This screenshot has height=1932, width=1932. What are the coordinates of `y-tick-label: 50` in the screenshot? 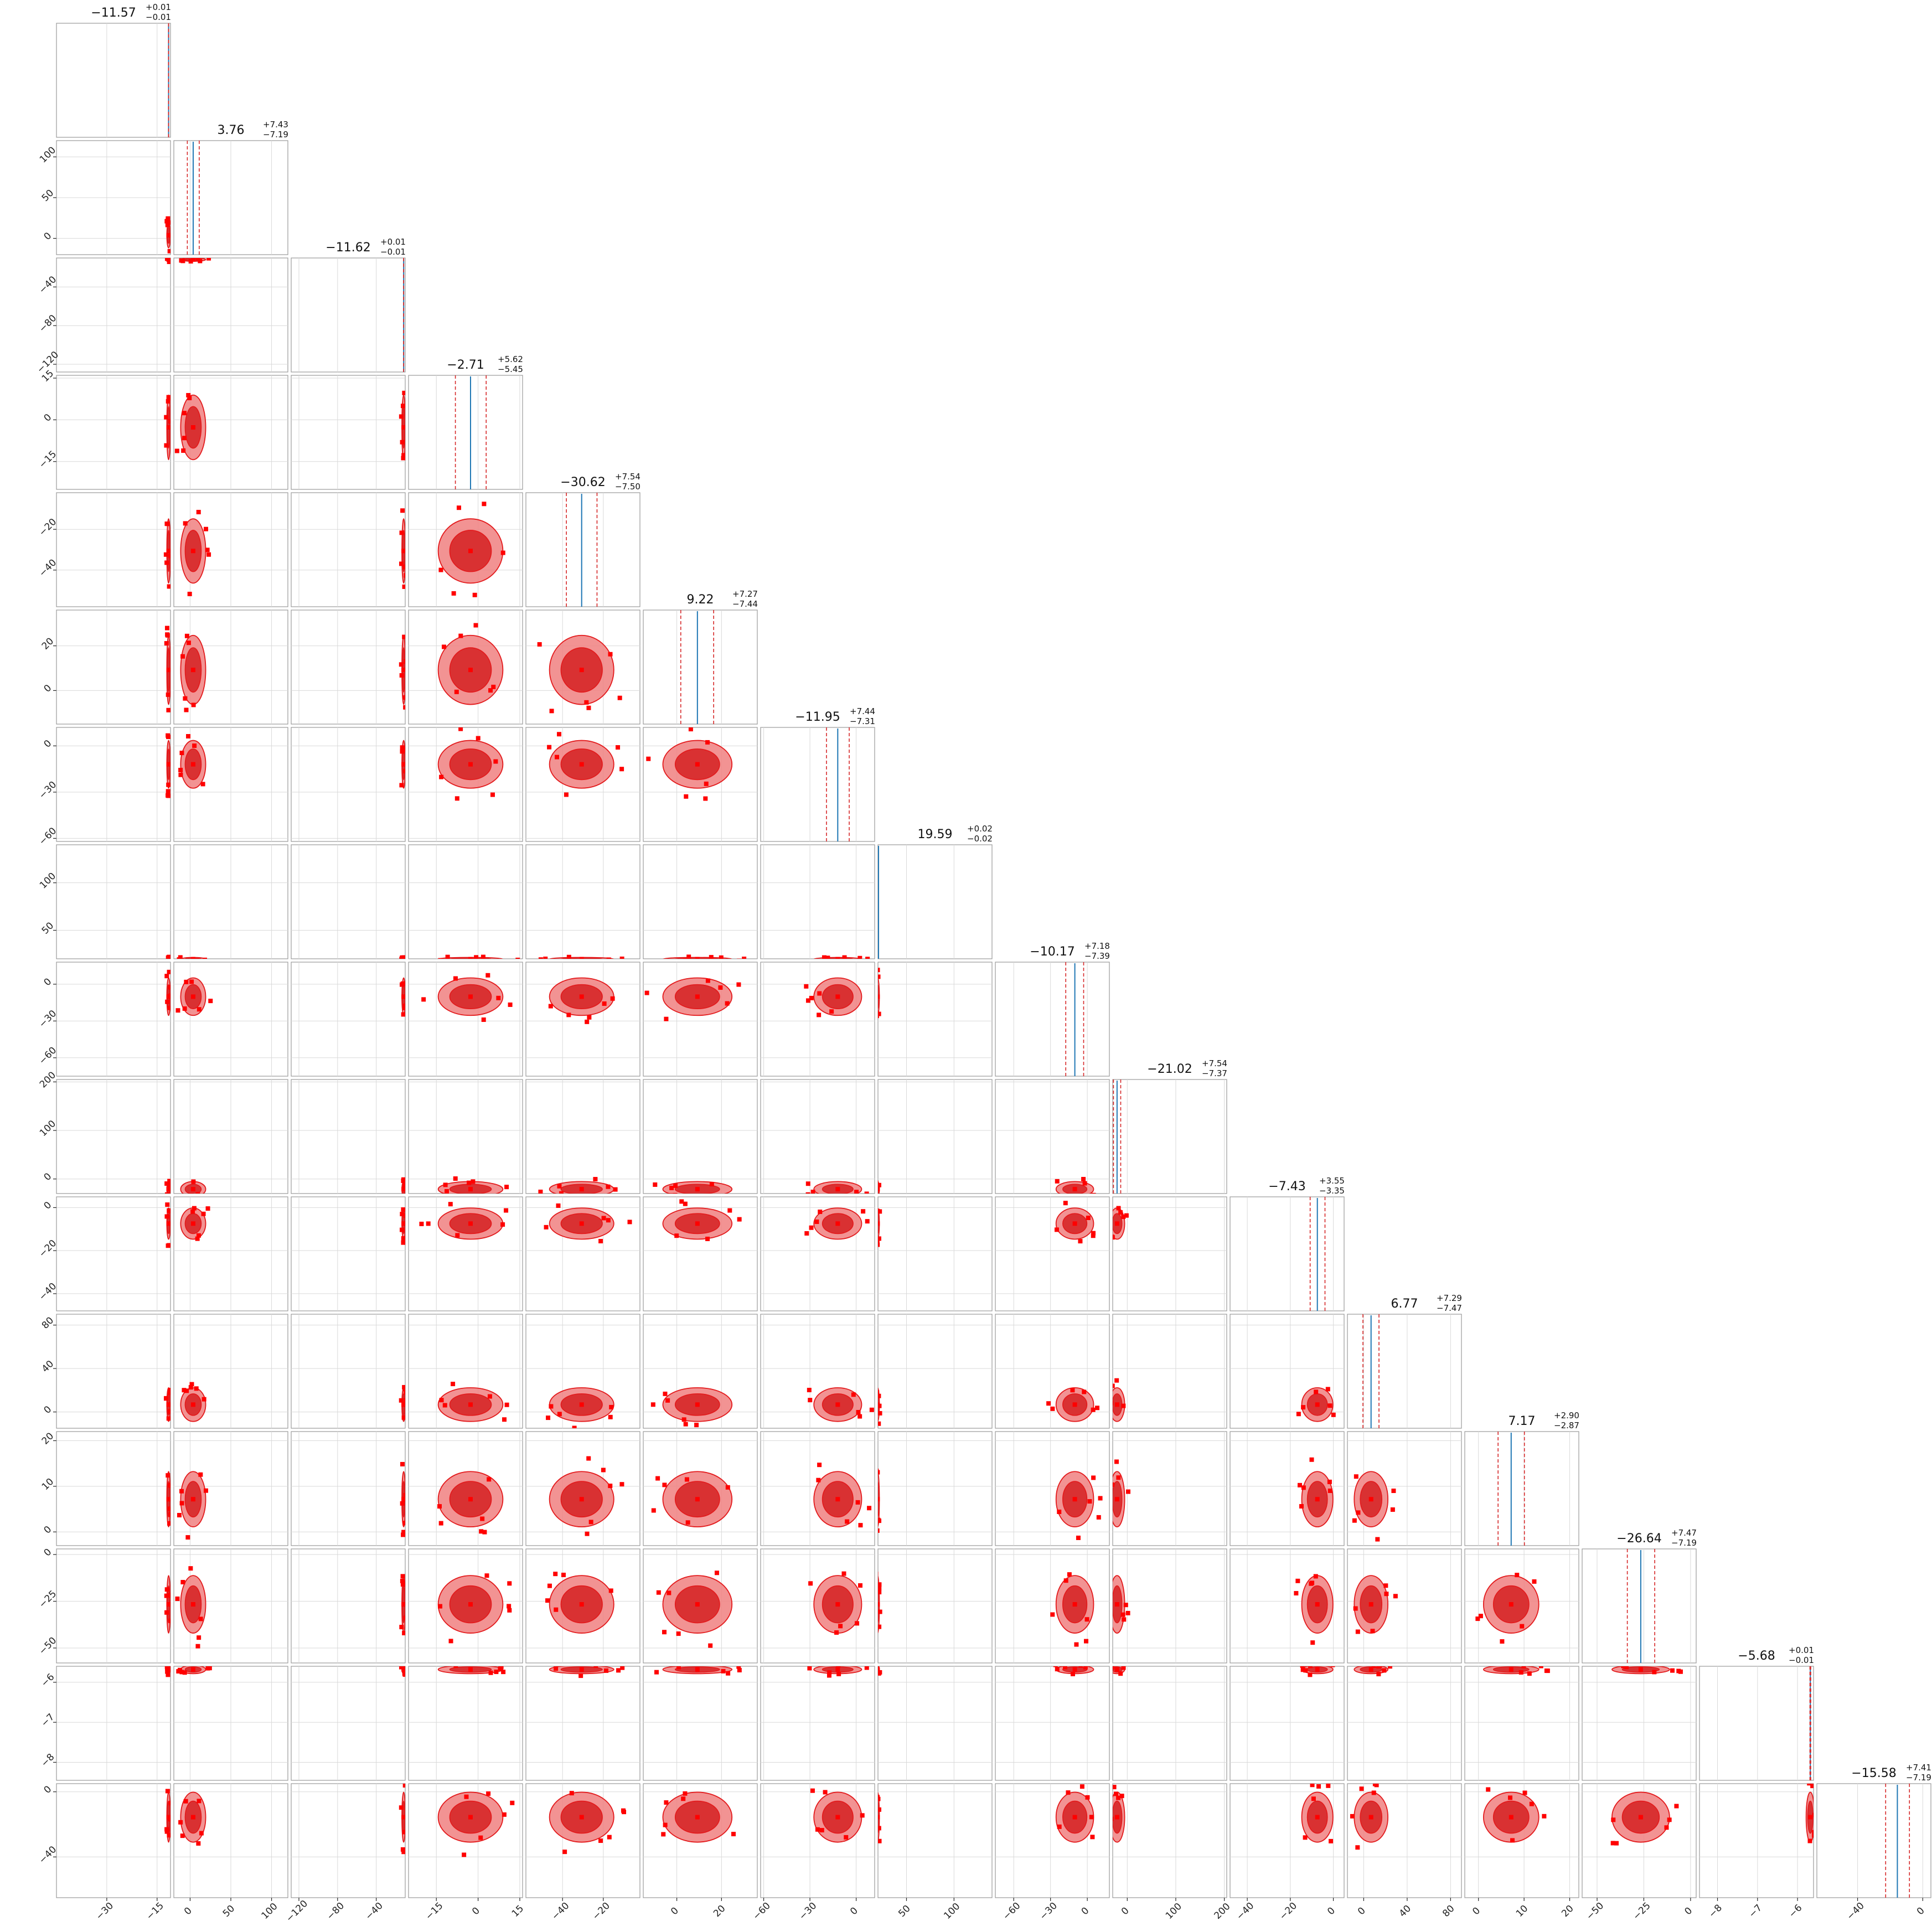 It's located at (48, 928).